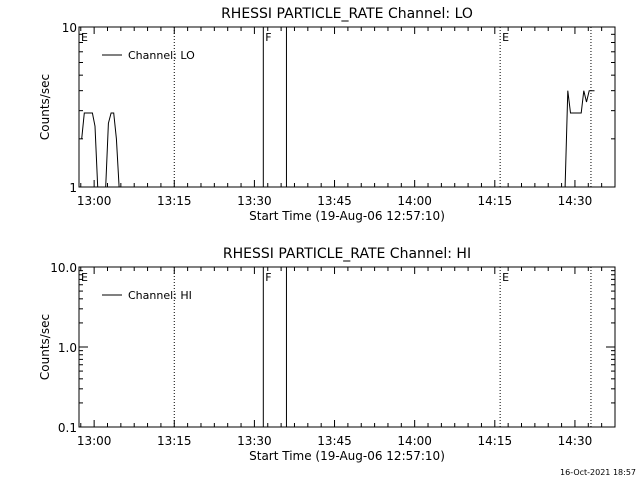 Image resolution: width=640 pixels, height=480 pixels. Describe the element at coordinates (67, 428) in the screenshot. I see `y-tick-label: 0.1` at that location.